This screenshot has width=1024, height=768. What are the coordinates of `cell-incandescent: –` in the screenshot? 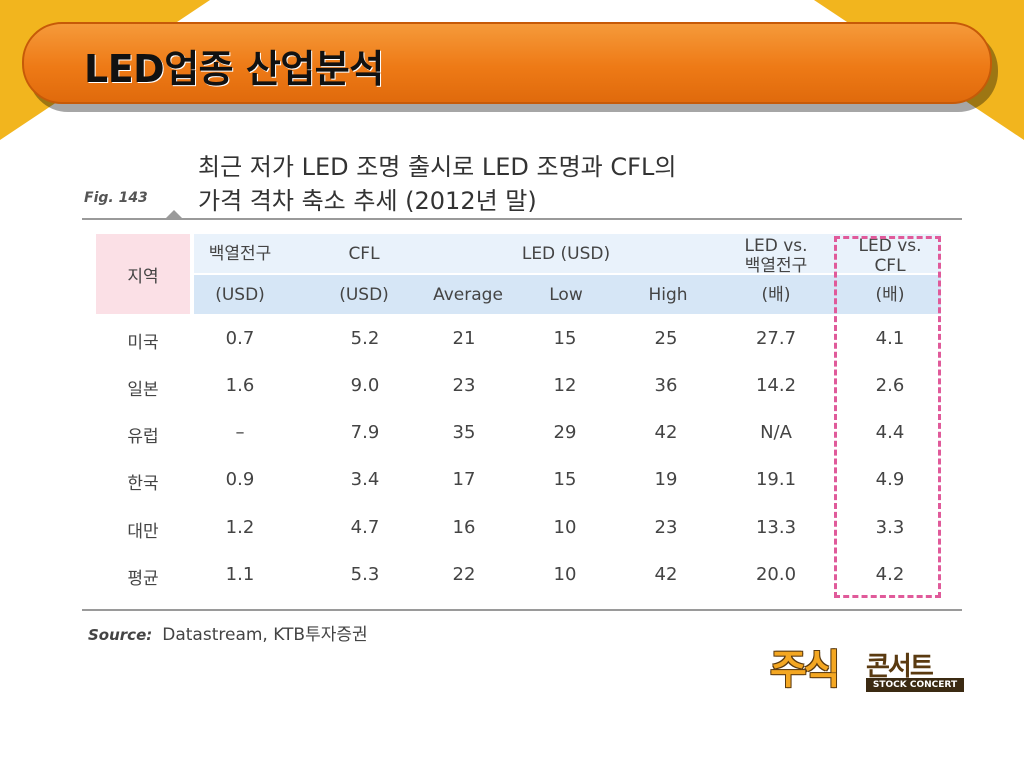 It's located at (240, 432).